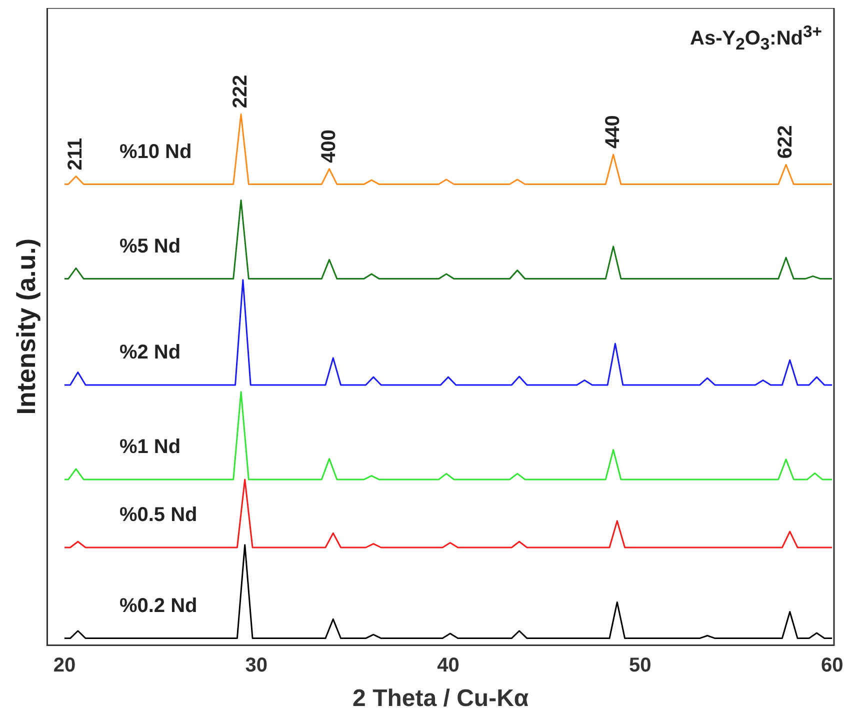 The image size is (856, 728). I want to click on y-axis-title: Intensity (a.u.), so click(25, 326).